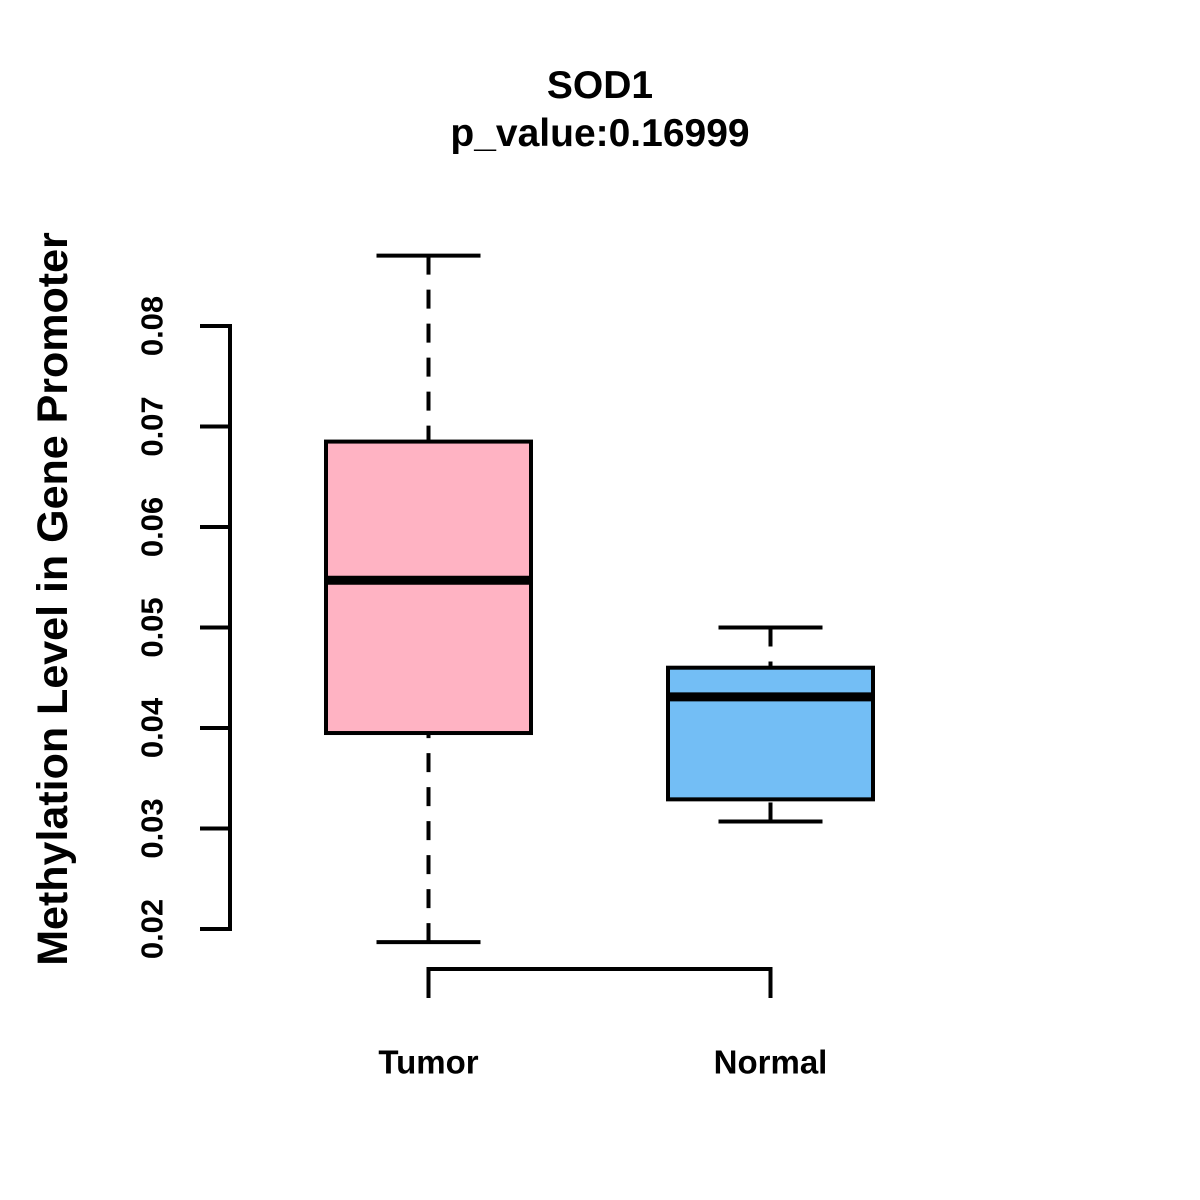 The width and height of the screenshot is (1200, 1200). What do you see at coordinates (152, 828) in the screenshot?
I see `y-tick-label: 0.03` at bounding box center [152, 828].